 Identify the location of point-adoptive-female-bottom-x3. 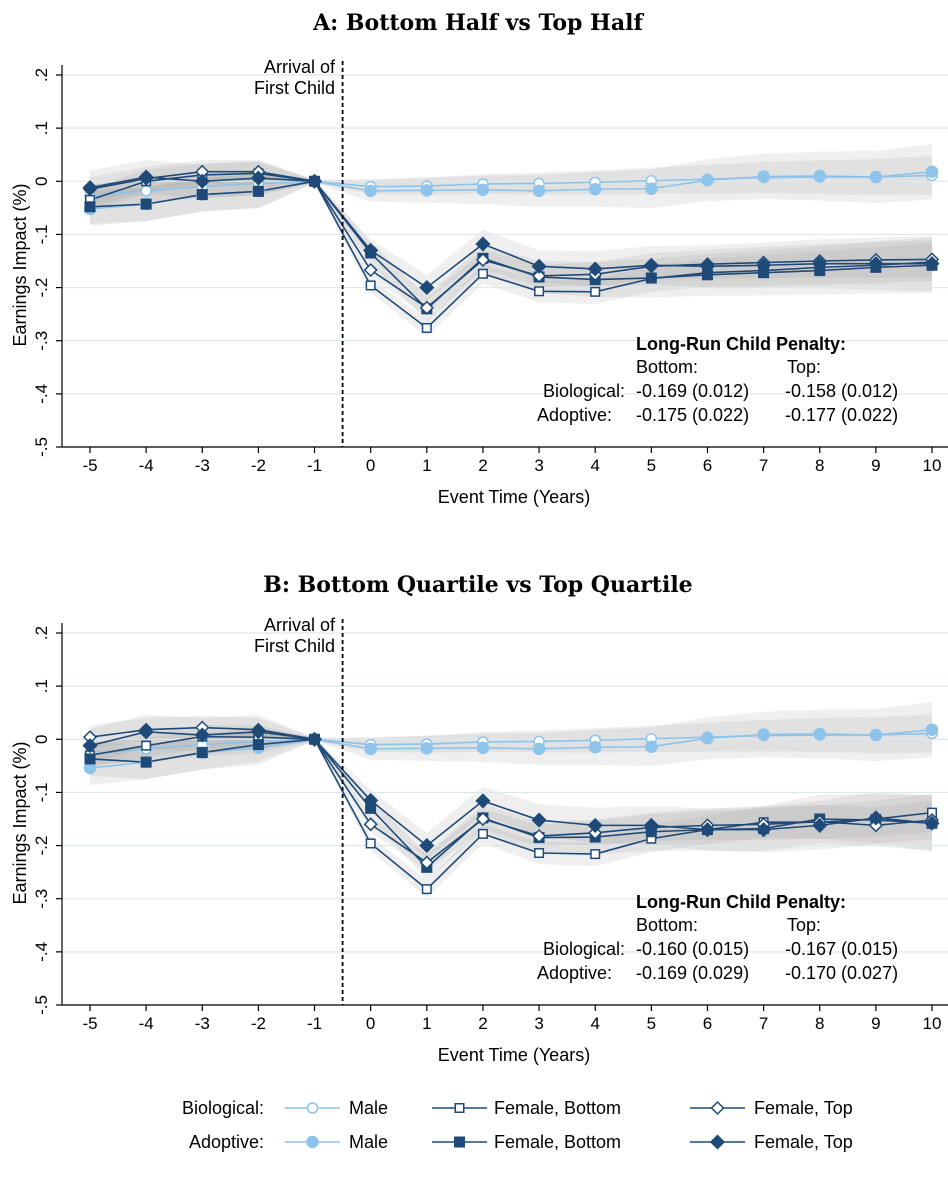
(202, 753).